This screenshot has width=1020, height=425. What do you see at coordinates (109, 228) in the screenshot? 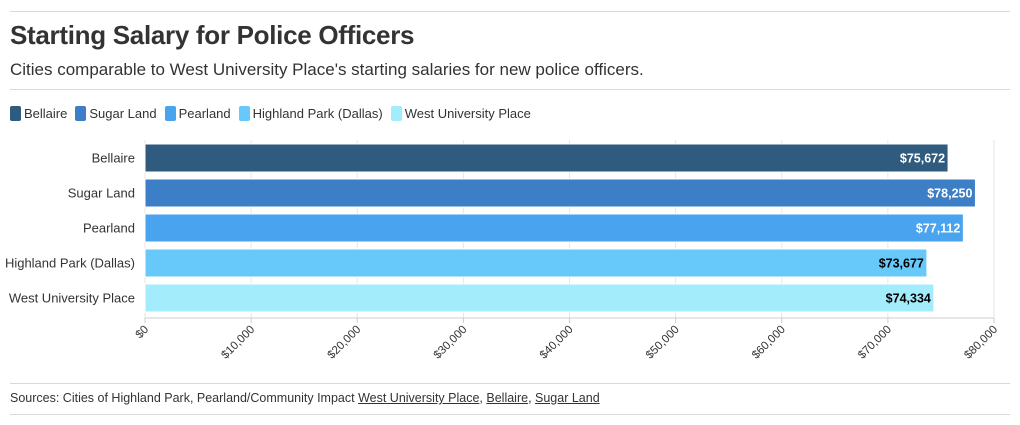
I see `category-label: Pearland` at bounding box center [109, 228].